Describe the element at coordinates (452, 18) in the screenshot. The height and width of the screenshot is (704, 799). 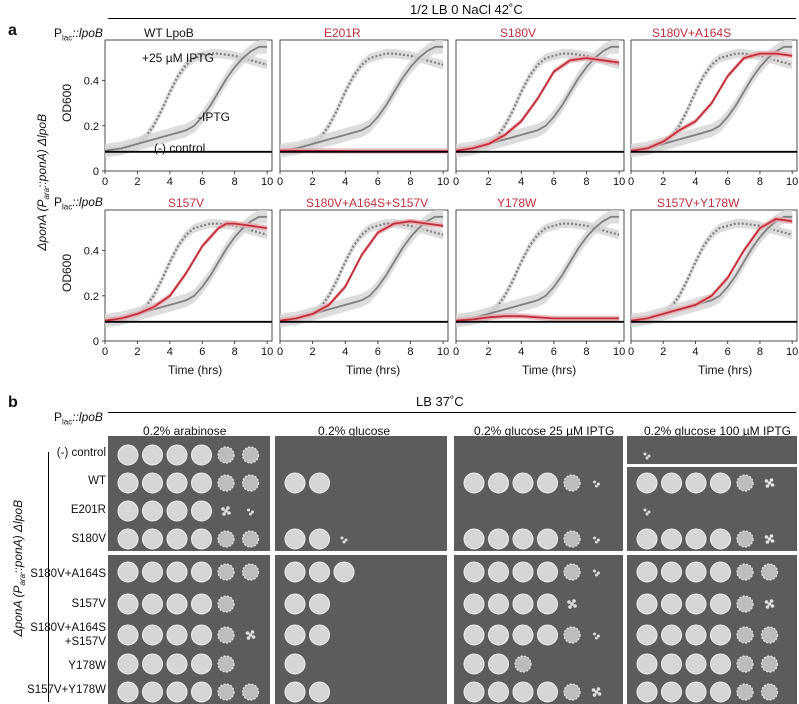
I see `panel-a-condition-line` at that location.